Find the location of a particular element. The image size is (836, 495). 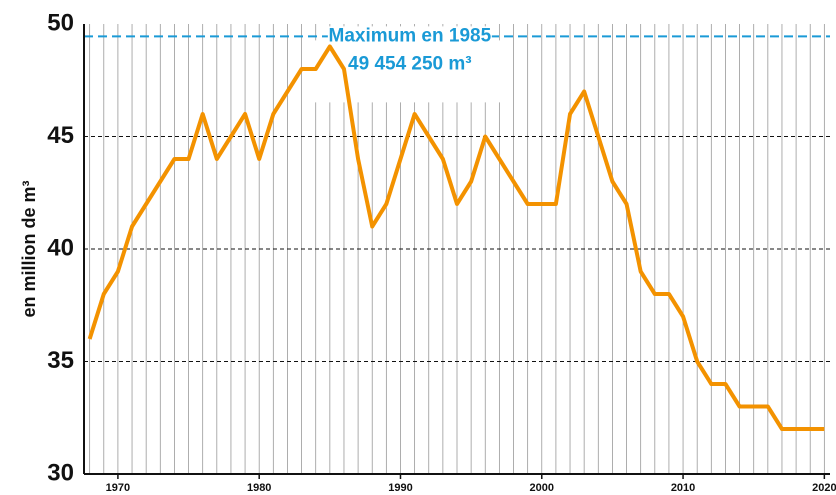

x-tick-label: 1980 is located at coordinates (259, 488).